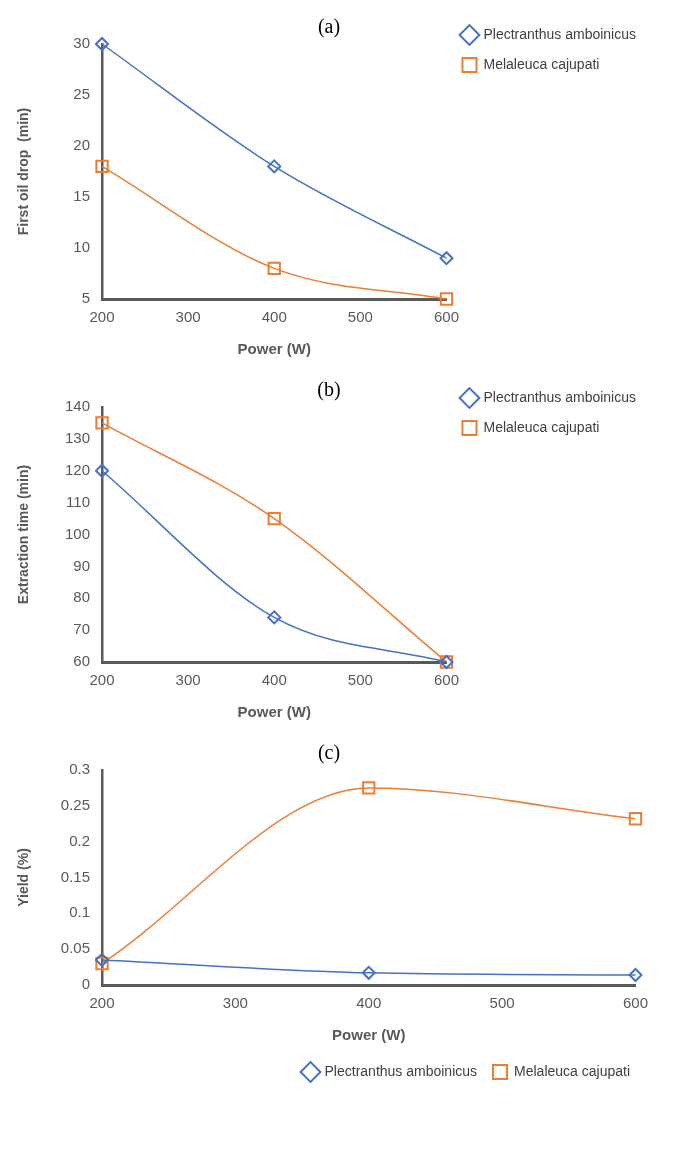 The height and width of the screenshot is (1151, 693). Describe the element at coordinates (75, 876) in the screenshot. I see `y-tick-label: 0.15` at that location.